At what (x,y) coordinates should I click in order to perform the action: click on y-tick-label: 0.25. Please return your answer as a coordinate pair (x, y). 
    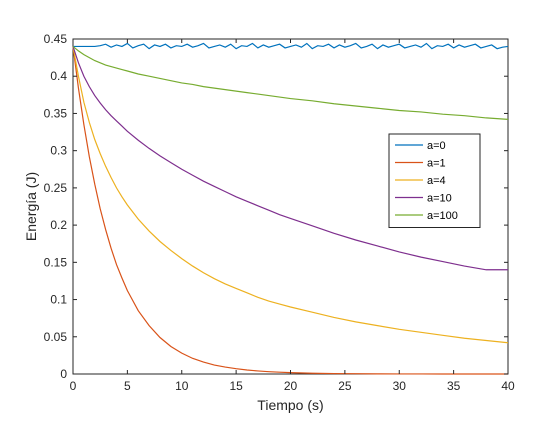
    Looking at the image, I should click on (56, 188).